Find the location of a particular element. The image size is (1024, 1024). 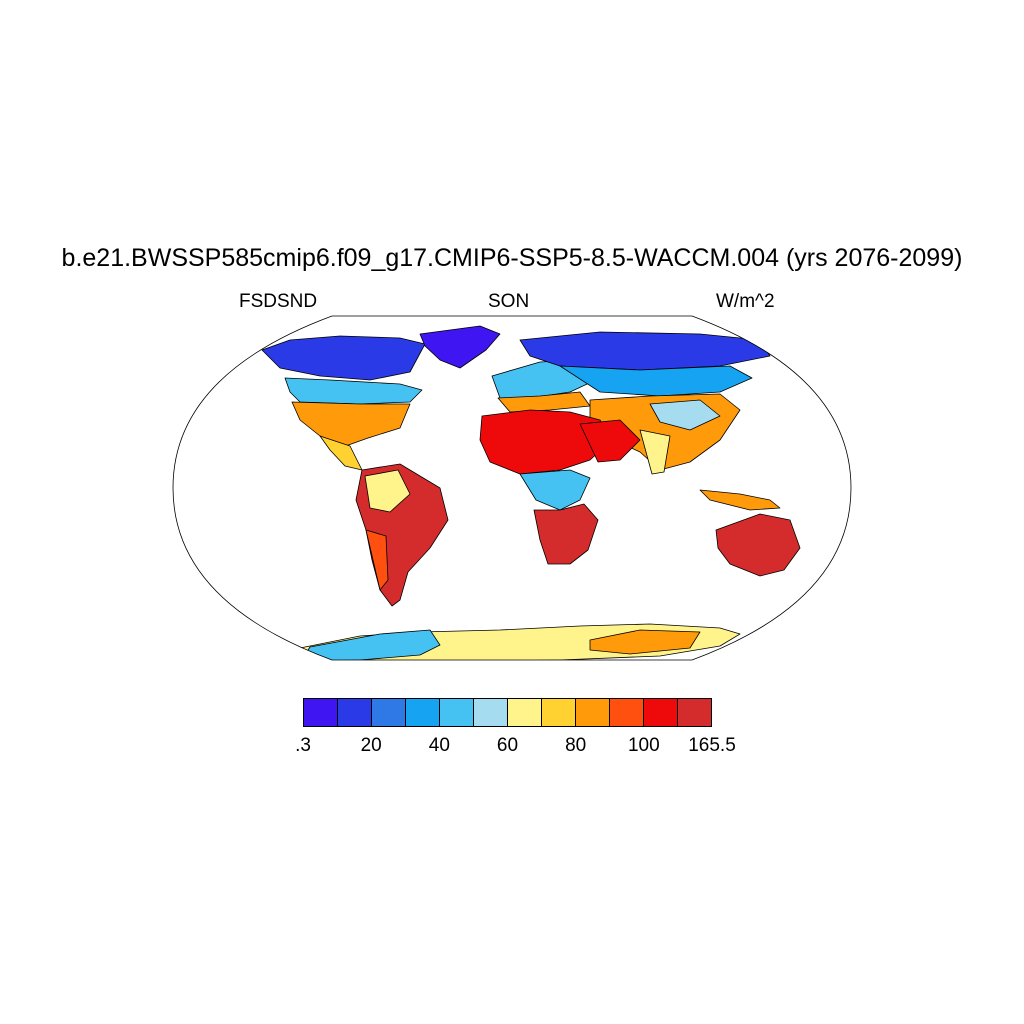

variable-label: FSDSND is located at coordinates (278, 301).